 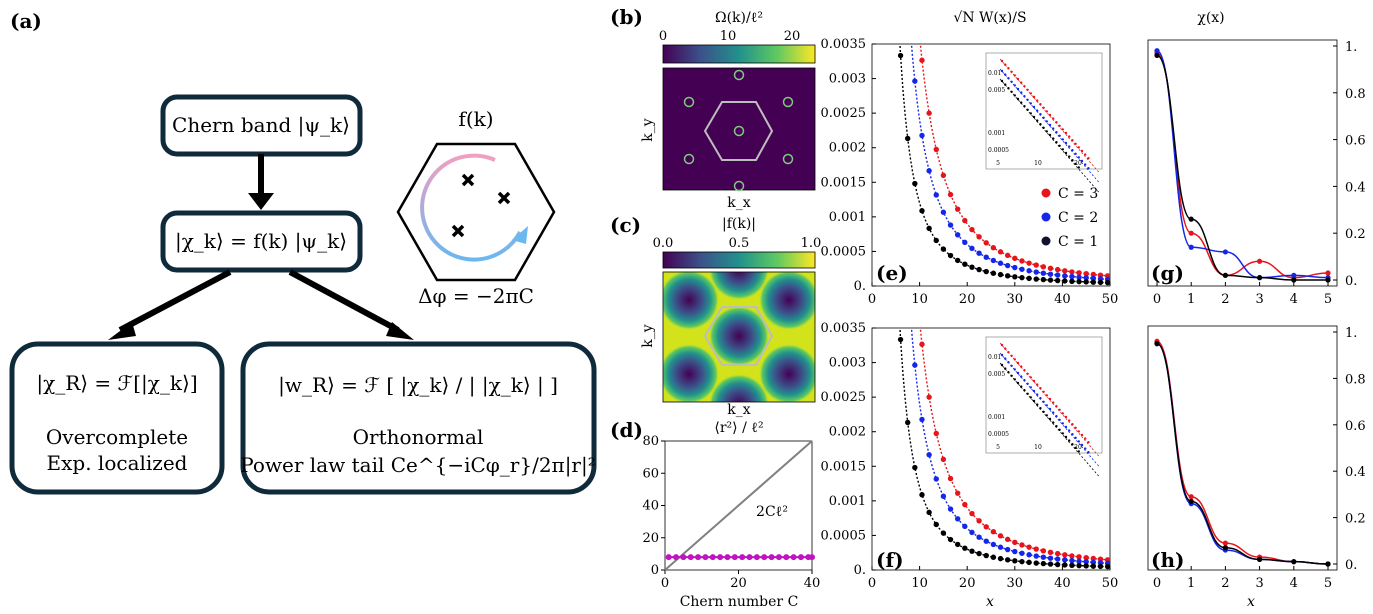 What do you see at coordinates (1242, 453) in the screenshot?
I see `series-curve` at bounding box center [1242, 453].